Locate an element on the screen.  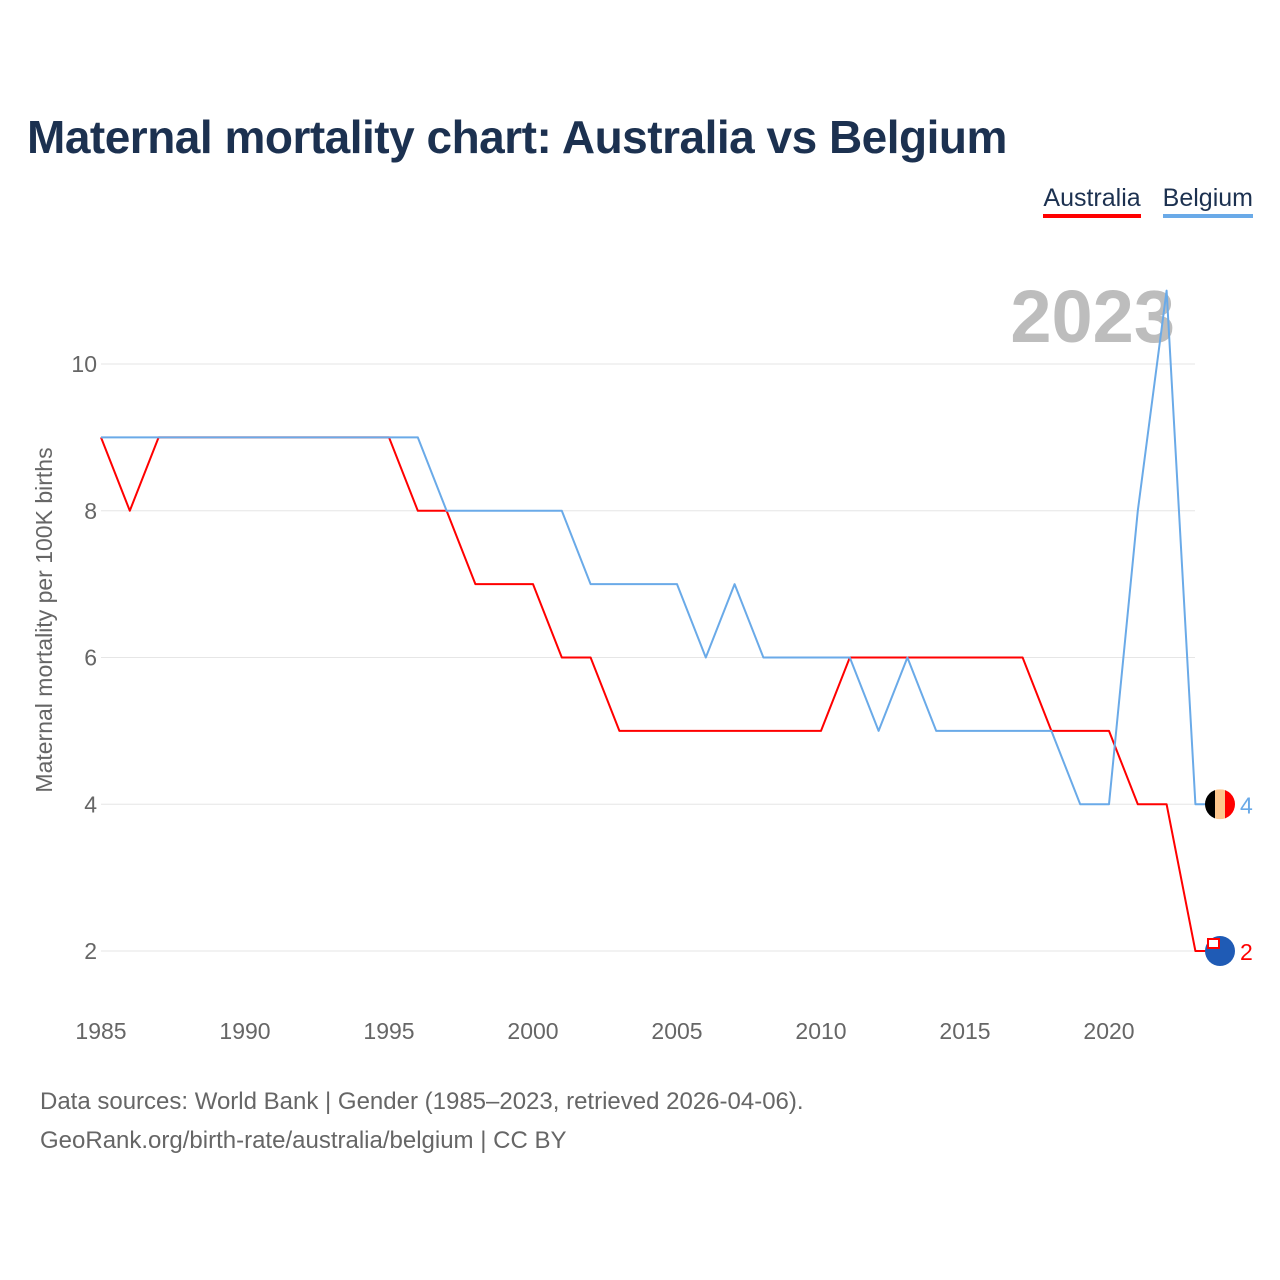
legend-australia: Australia is located at coordinates (1092, 201).